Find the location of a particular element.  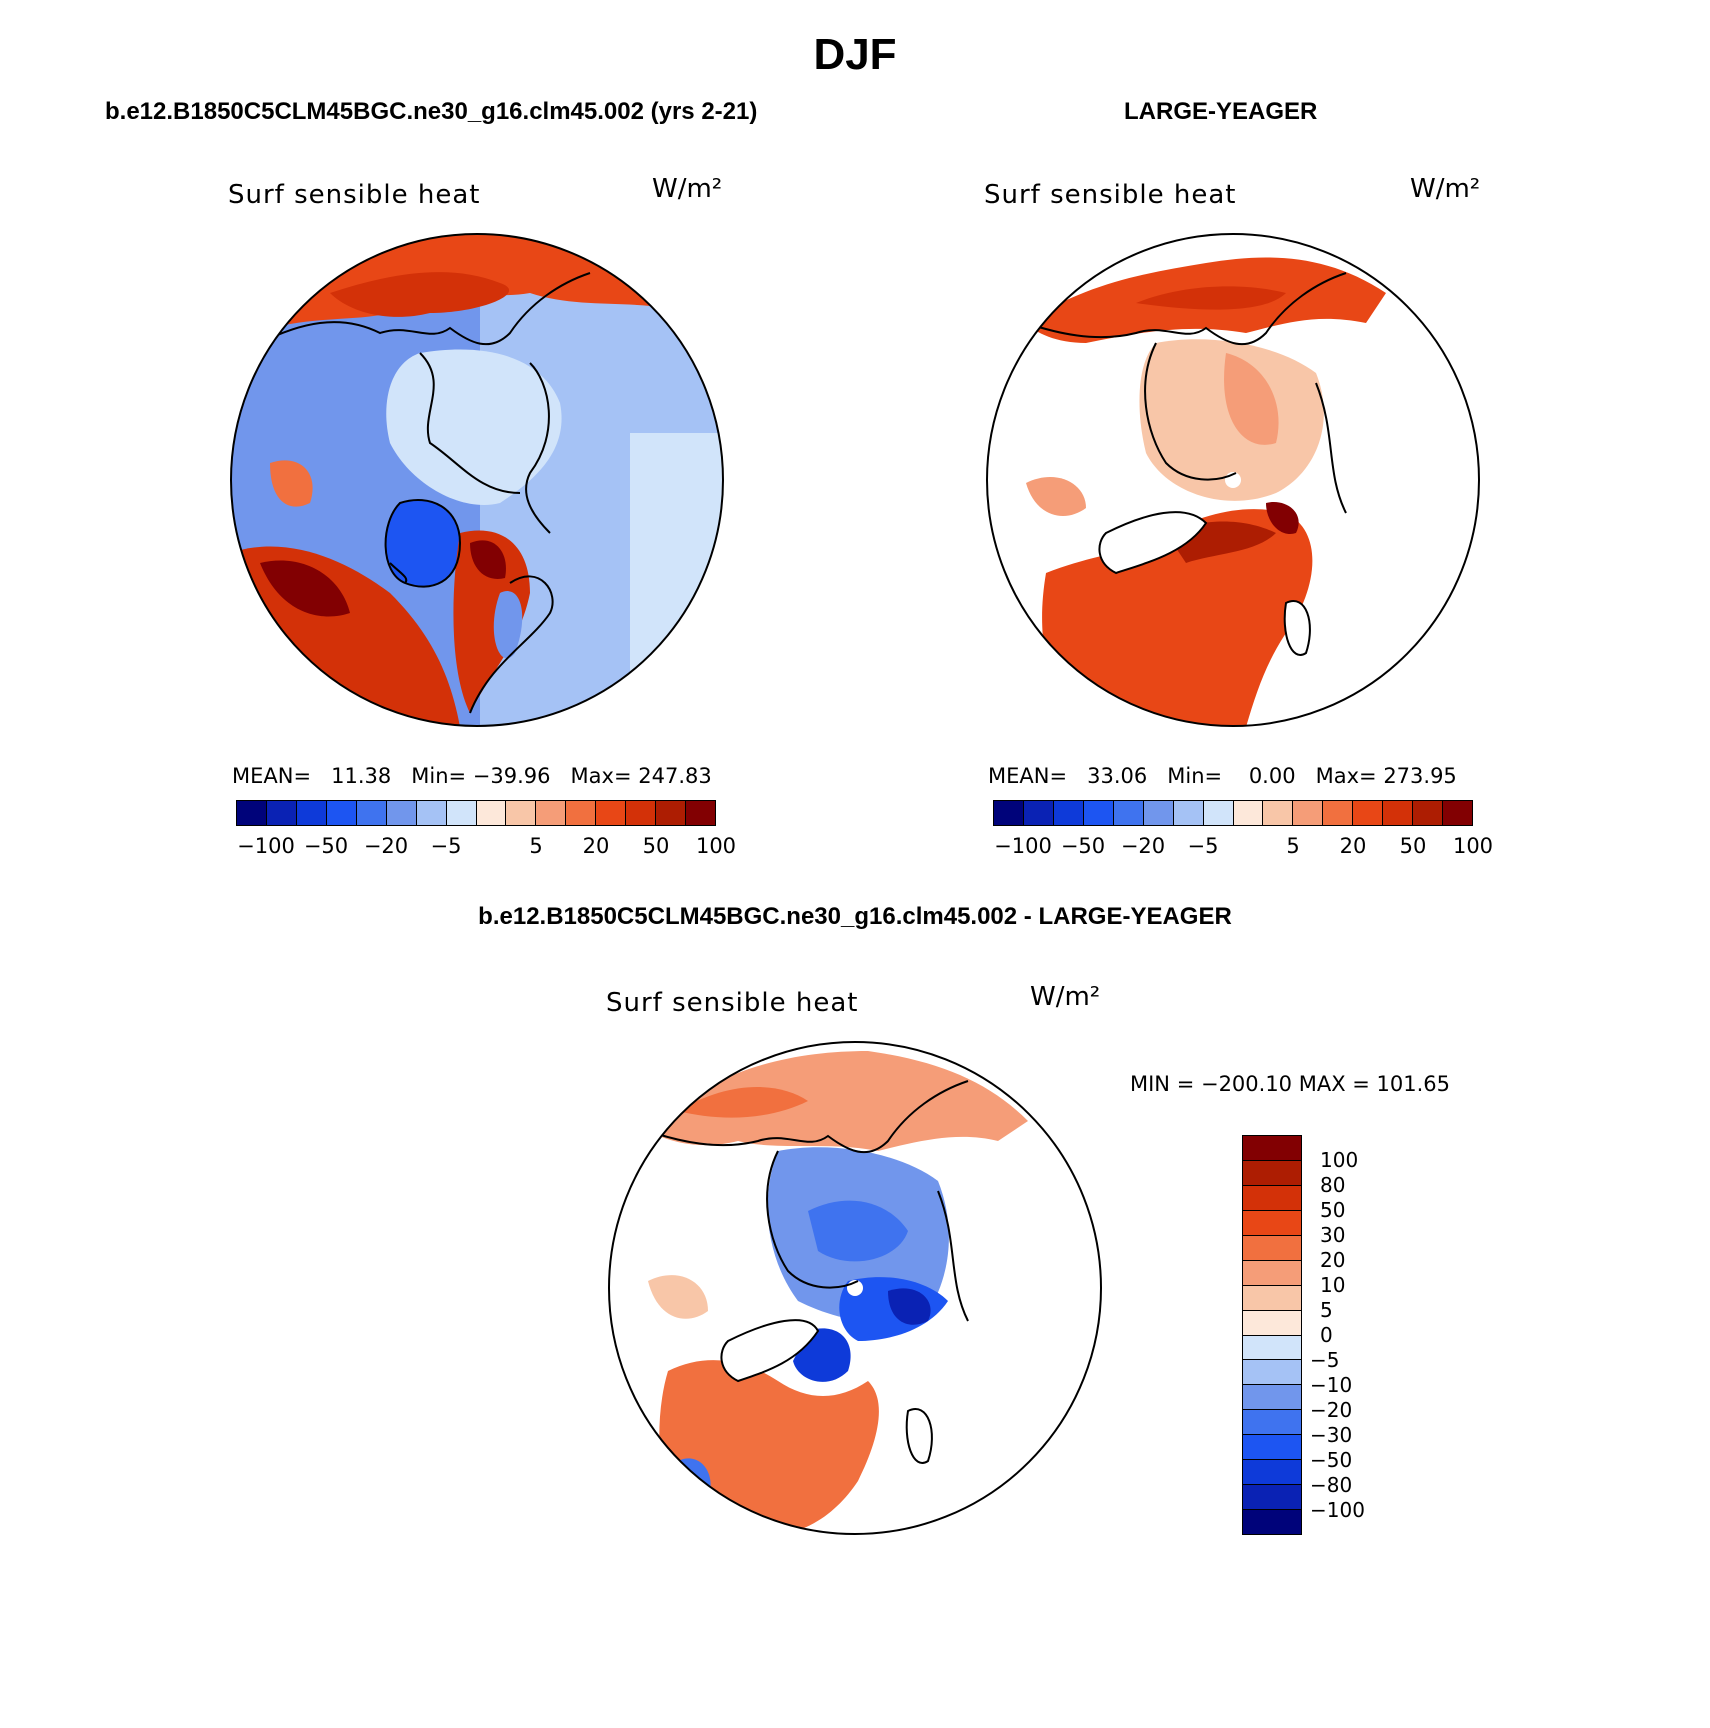

difference-range: MIN = −200.10 MAX = 101.65 is located at coordinates (1290, 1084).